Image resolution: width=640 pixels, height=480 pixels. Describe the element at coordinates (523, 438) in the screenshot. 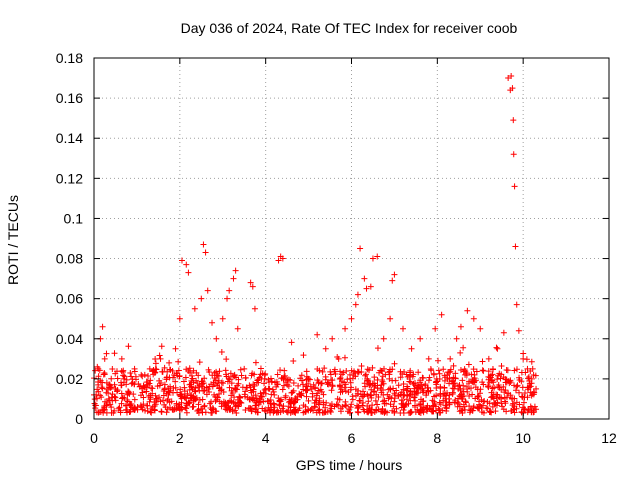

I see `x-tick-label: 10` at that location.